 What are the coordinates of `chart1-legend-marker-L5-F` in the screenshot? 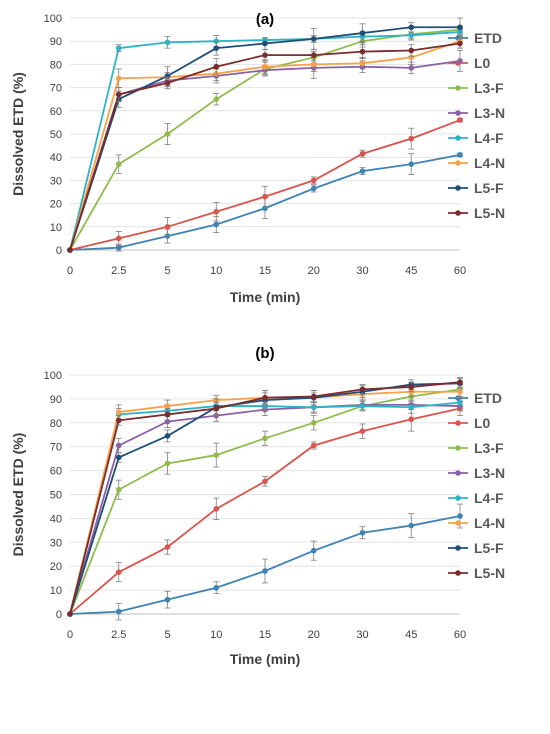 It's located at (458, 548).